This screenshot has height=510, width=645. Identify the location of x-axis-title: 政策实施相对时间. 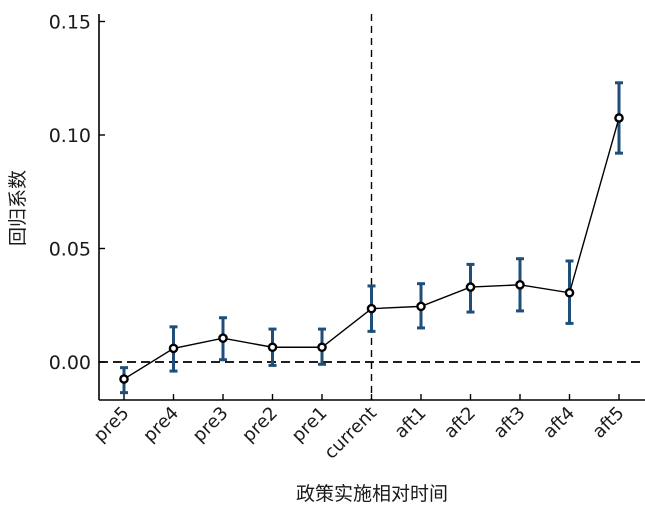
(372, 494).